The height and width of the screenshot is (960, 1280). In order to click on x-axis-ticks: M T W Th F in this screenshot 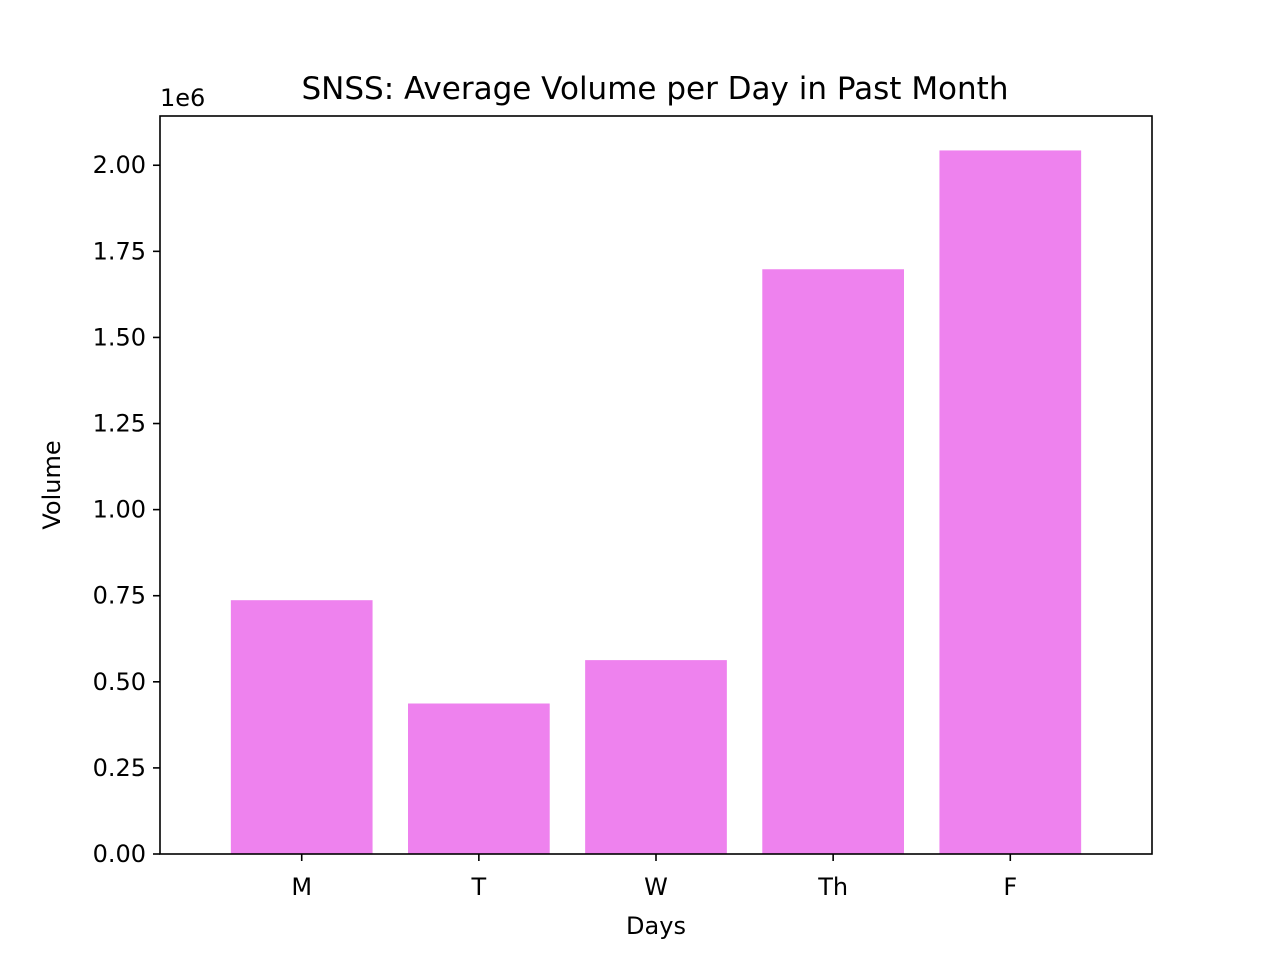, I will do `click(654, 877)`.